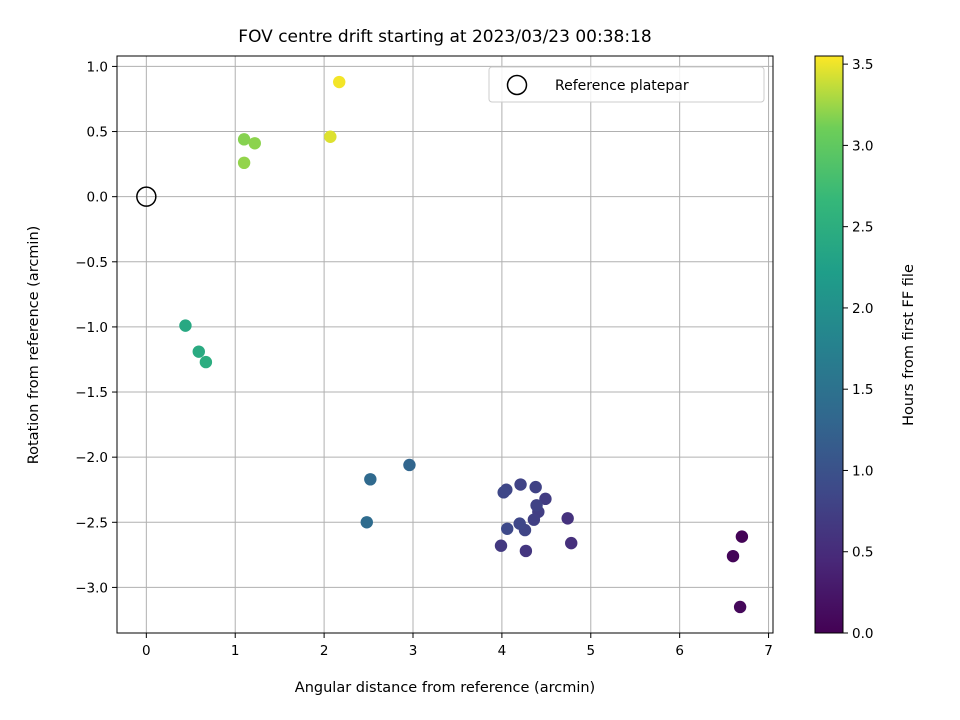 This screenshot has height=720, width=960. Describe the element at coordinates (502, 651) in the screenshot. I see `x-tick-label: 4` at that location.